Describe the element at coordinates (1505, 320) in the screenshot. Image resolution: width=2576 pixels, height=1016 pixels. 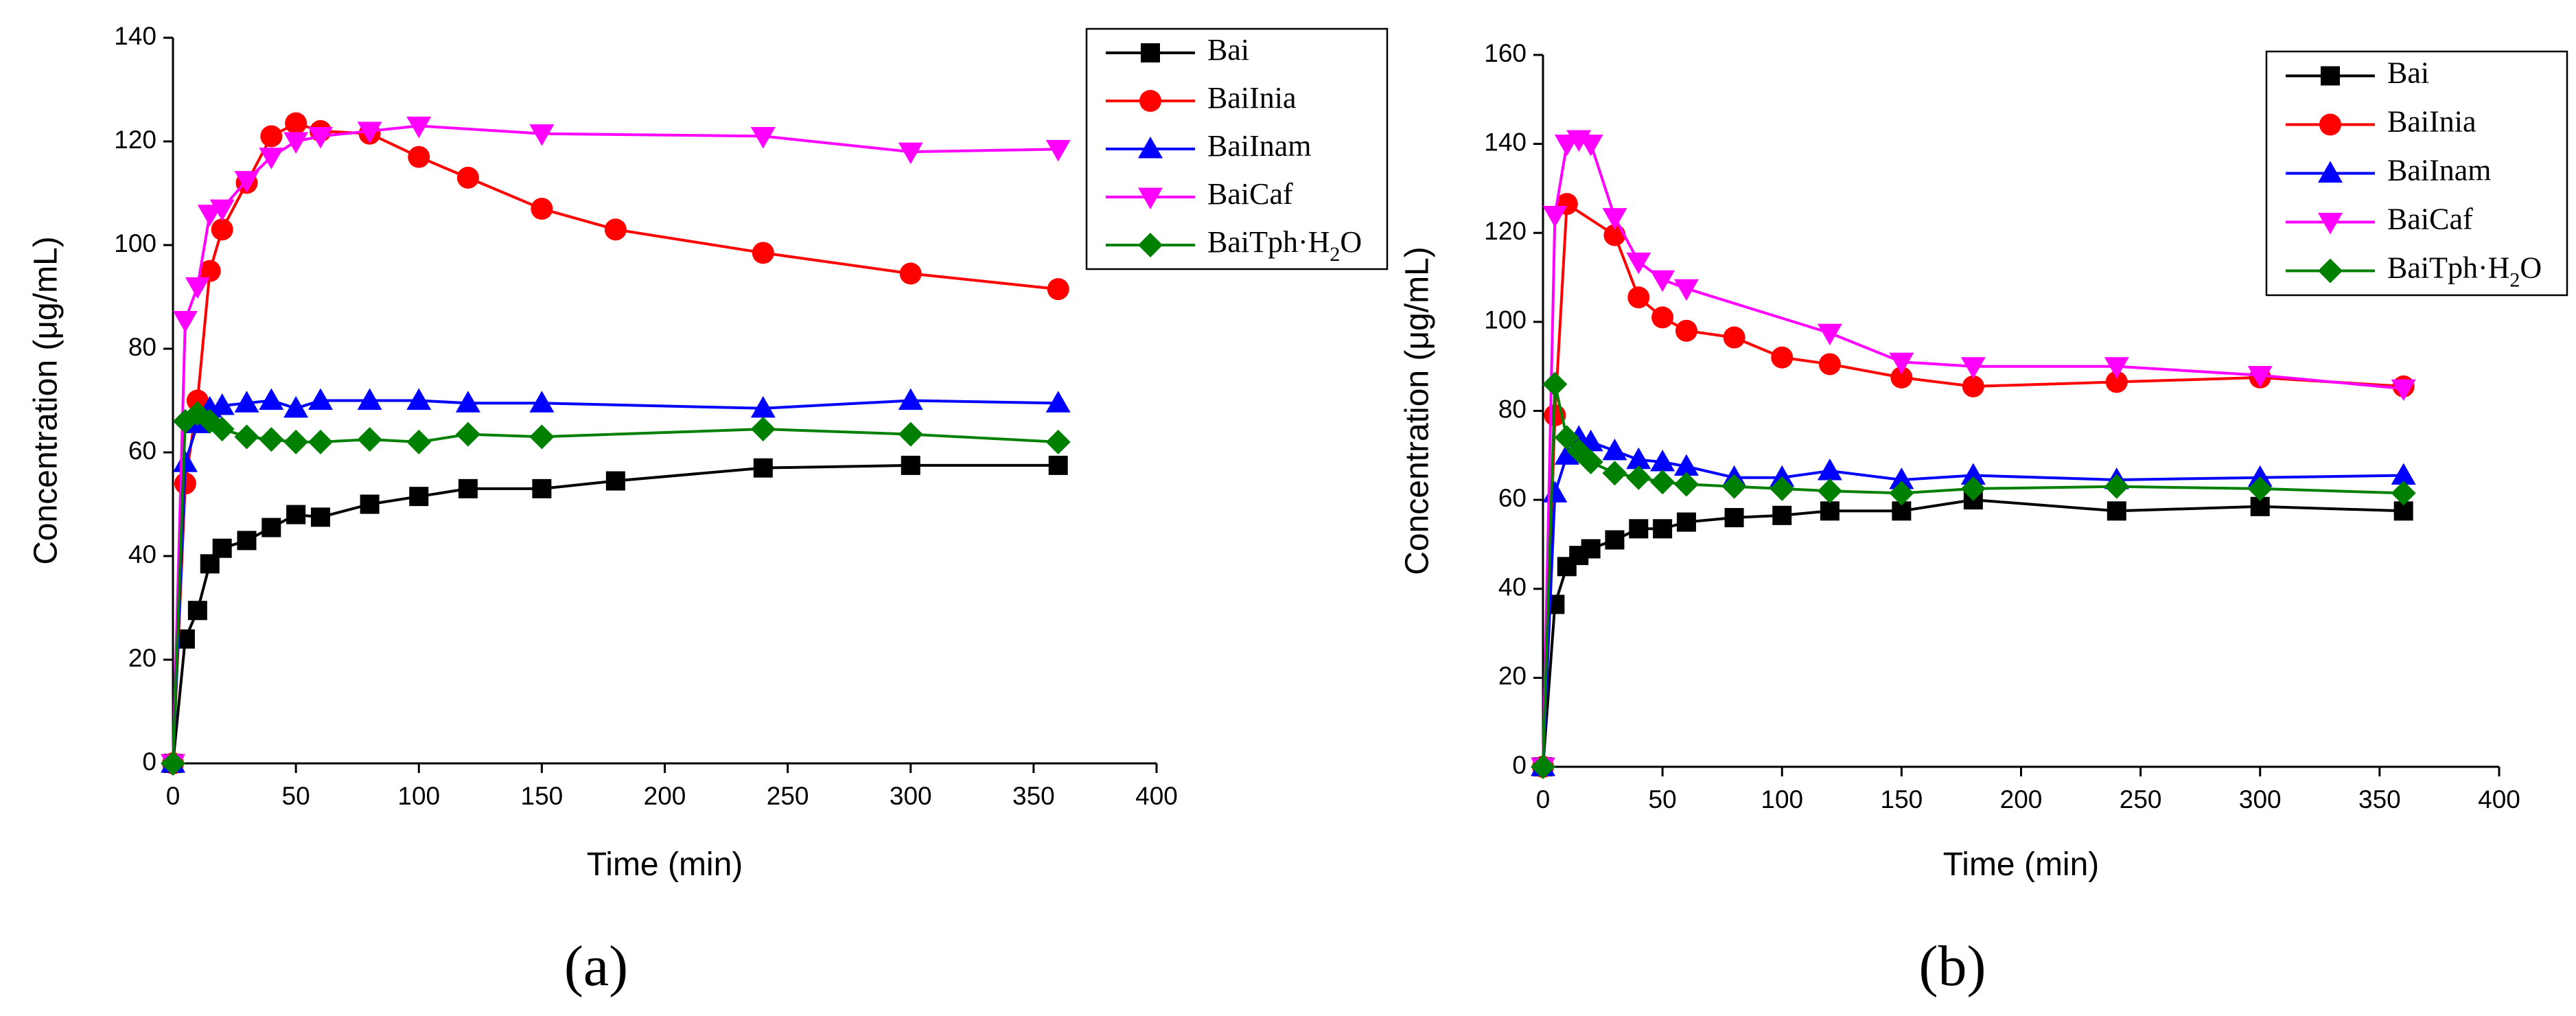
I see `y-tick-label: 100` at that location.